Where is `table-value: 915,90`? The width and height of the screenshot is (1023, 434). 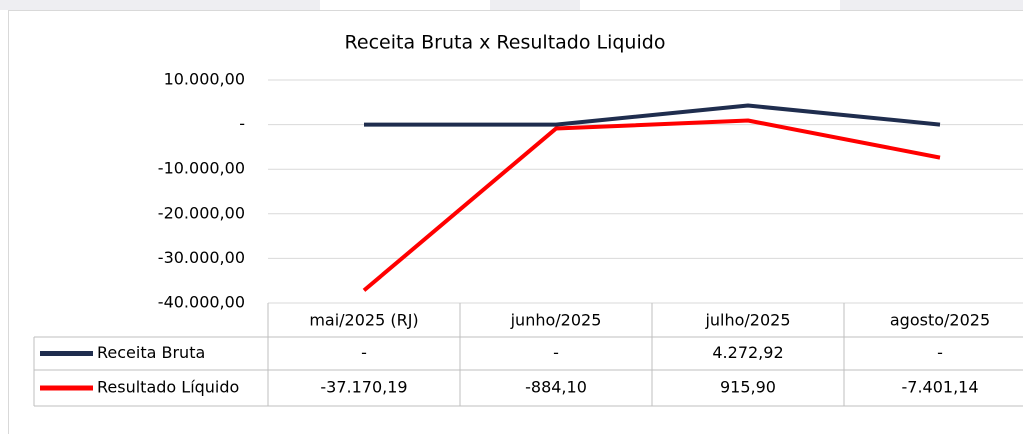
table-value: 915,90 is located at coordinates (748, 387).